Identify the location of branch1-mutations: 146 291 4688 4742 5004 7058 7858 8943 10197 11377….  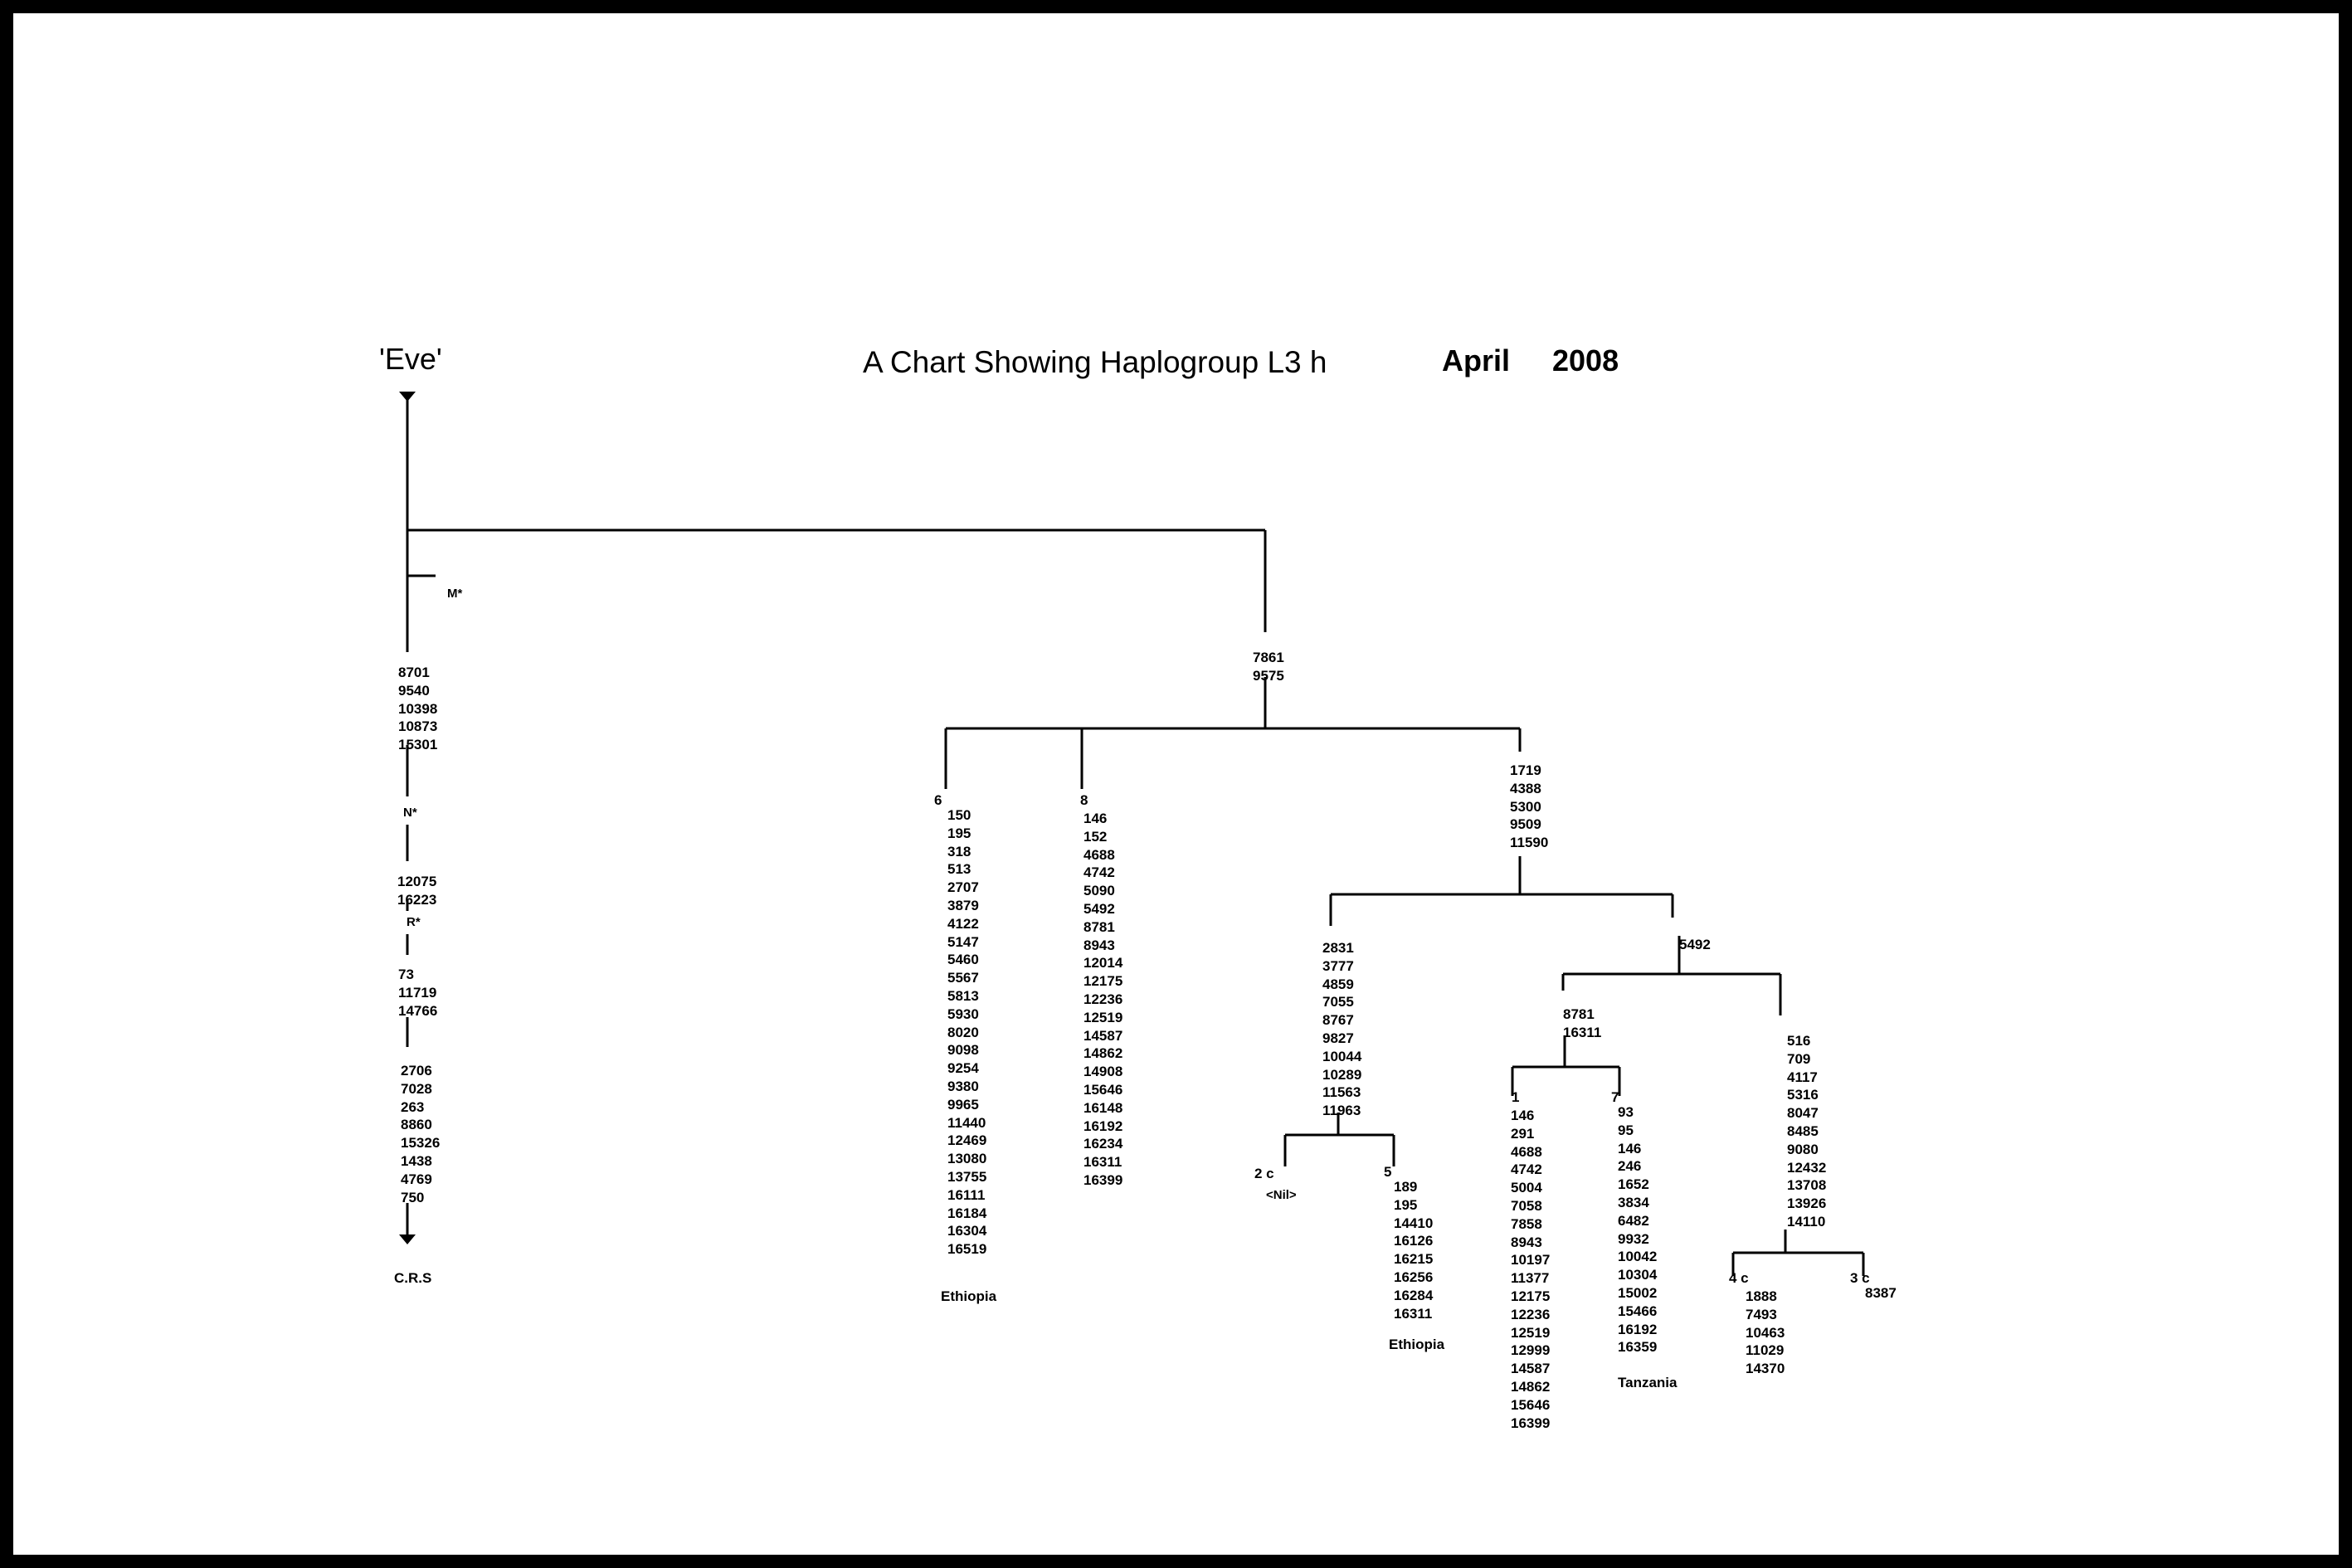
(1530, 1269).